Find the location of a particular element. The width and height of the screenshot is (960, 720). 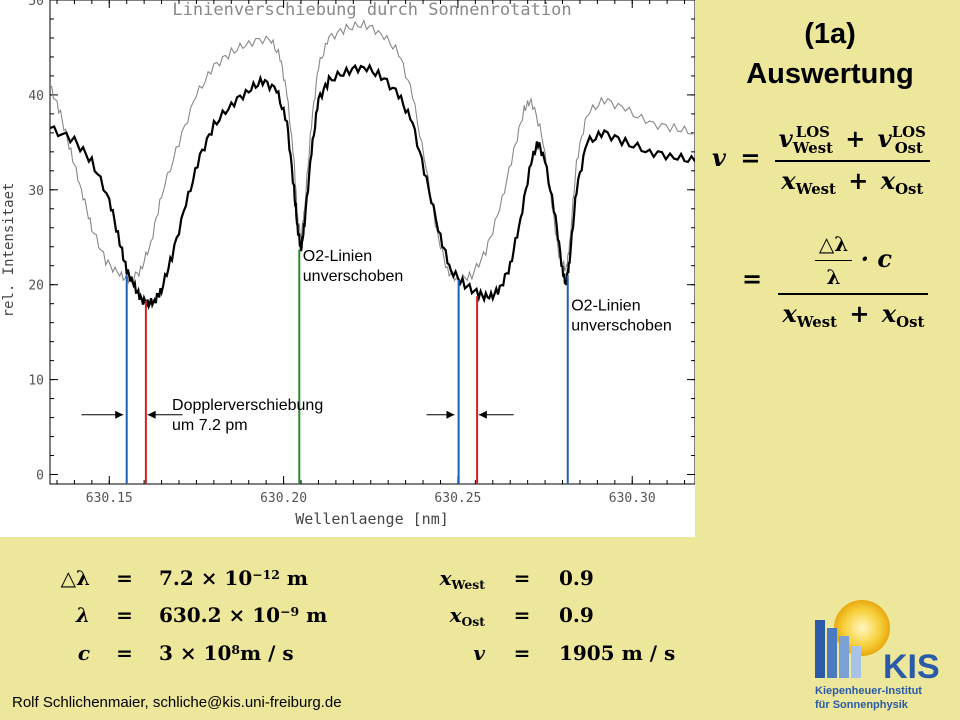

y-tick-label: 10 is located at coordinates (36, 381).